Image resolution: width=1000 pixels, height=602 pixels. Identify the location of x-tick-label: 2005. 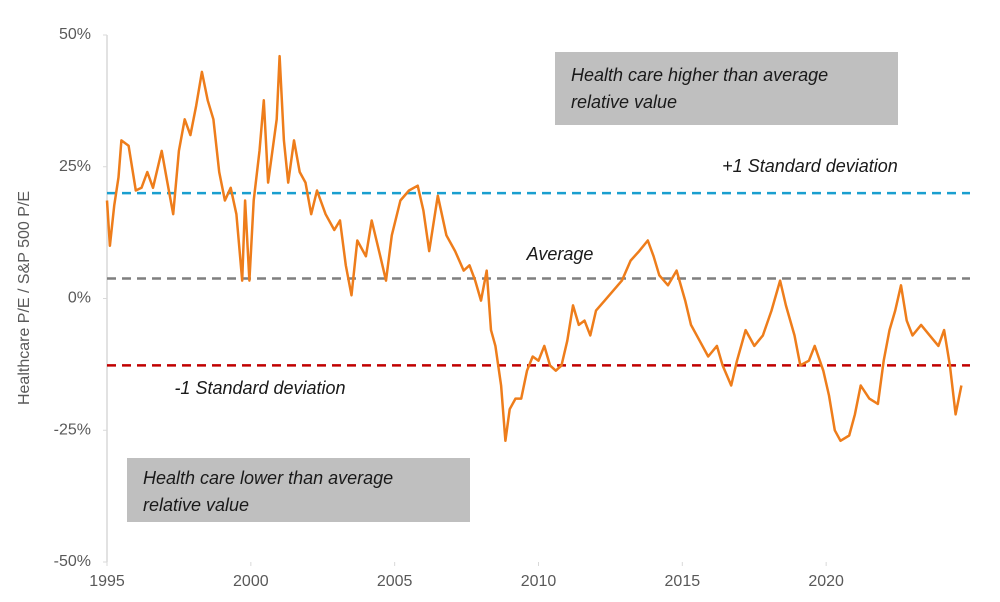
(395, 581).